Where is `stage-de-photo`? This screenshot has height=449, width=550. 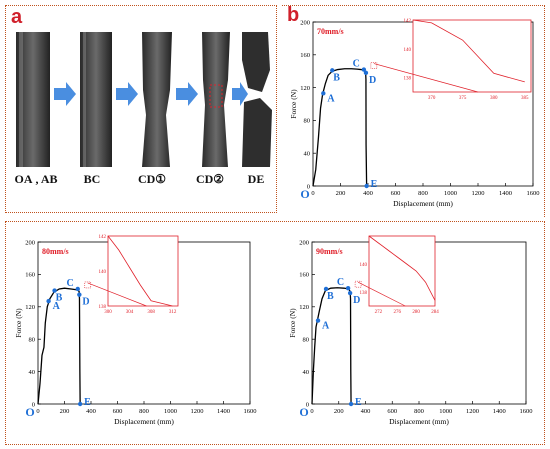 stage-de-photo is located at coordinates (257, 99).